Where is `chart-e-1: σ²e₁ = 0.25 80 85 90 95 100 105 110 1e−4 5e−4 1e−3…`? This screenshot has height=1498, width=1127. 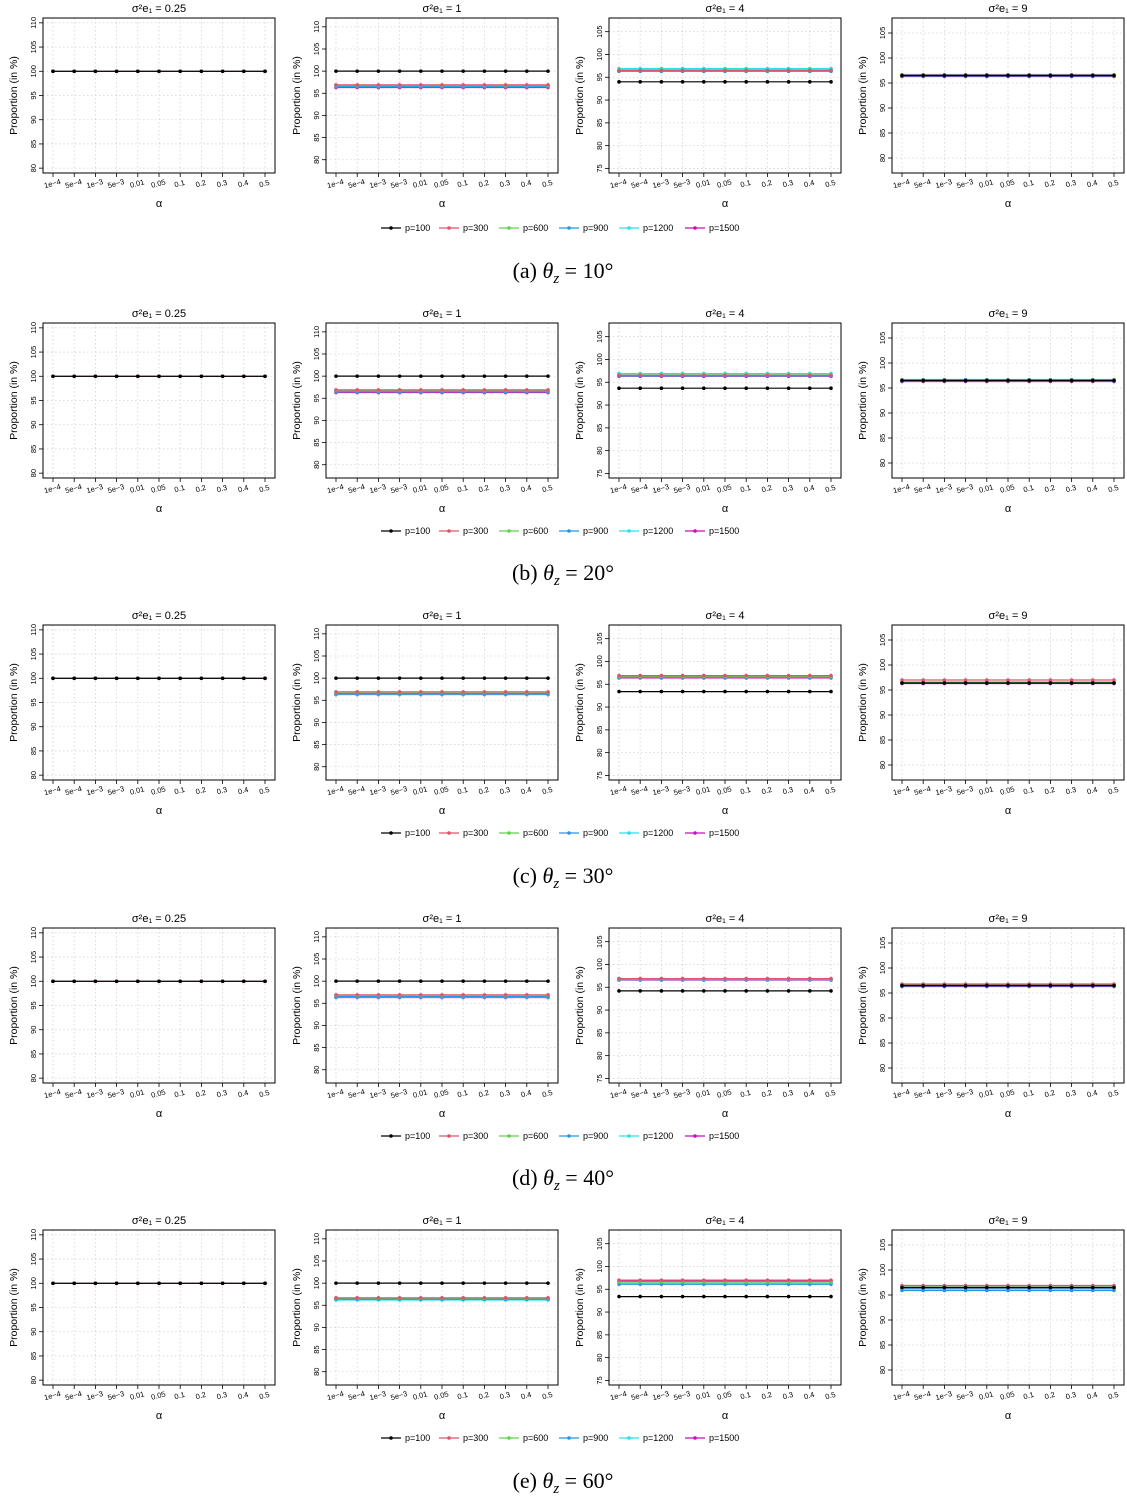
chart-e-1: σ²e₁ = 0.25 80 85 90 95 100 105 110 1e−4 5e−4 1e−3… is located at coordinates (142, 1318).